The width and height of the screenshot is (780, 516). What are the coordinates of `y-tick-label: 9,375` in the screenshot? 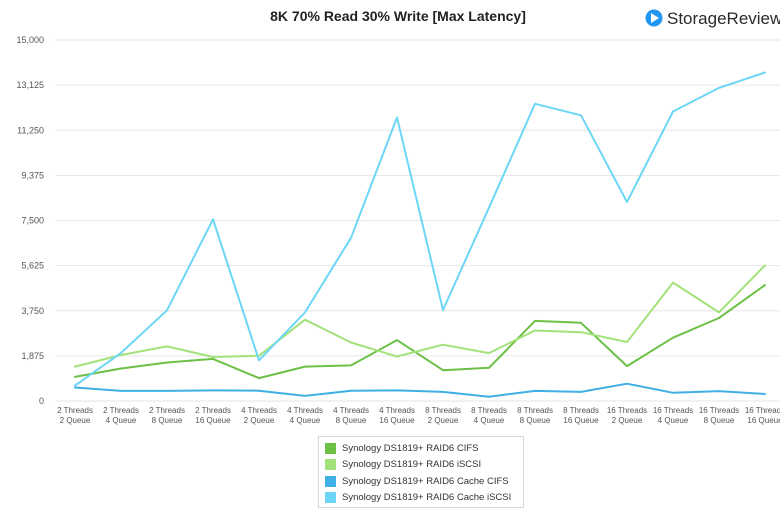 It's located at (32, 175).